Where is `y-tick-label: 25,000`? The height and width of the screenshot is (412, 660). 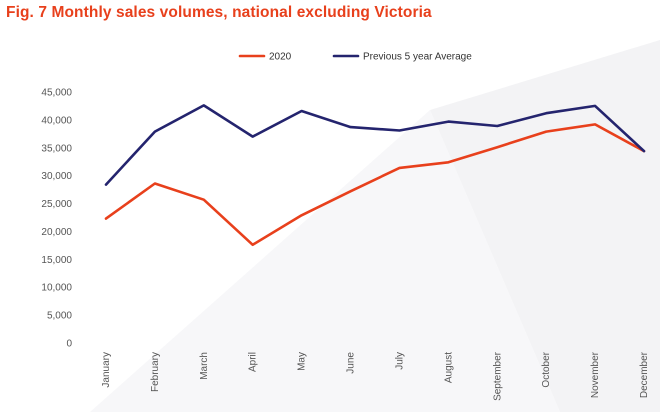 y-tick-label: 25,000 is located at coordinates (56, 204).